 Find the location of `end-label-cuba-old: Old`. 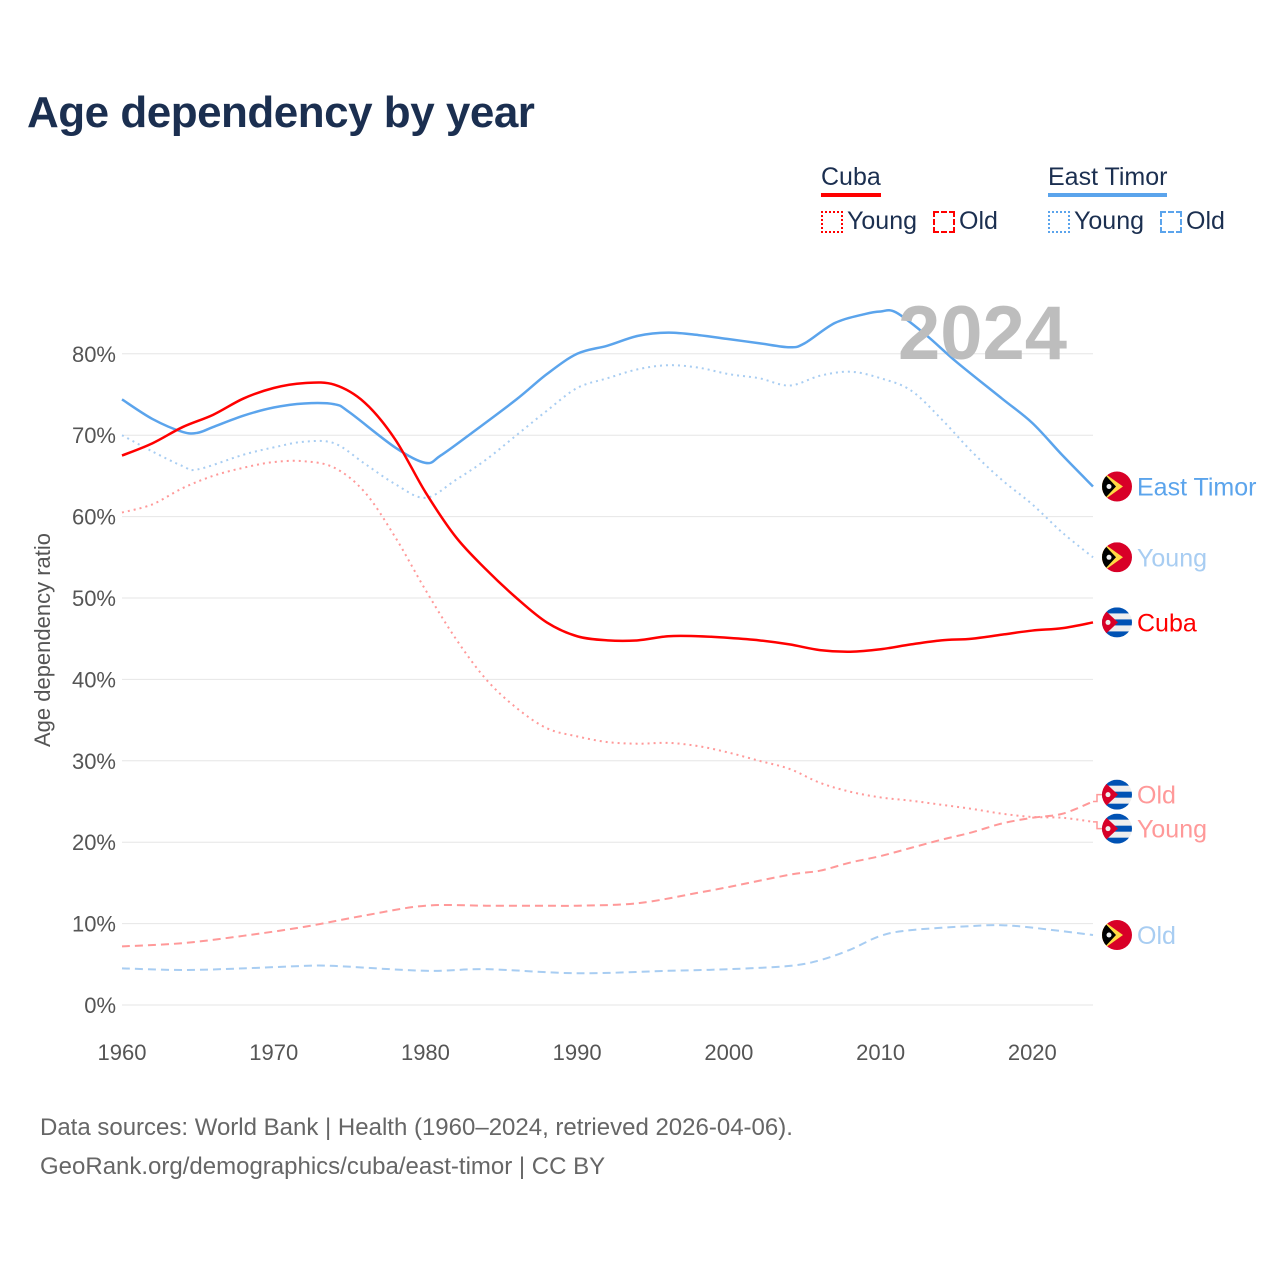

end-label-cuba-old: Old is located at coordinates (1134, 795).